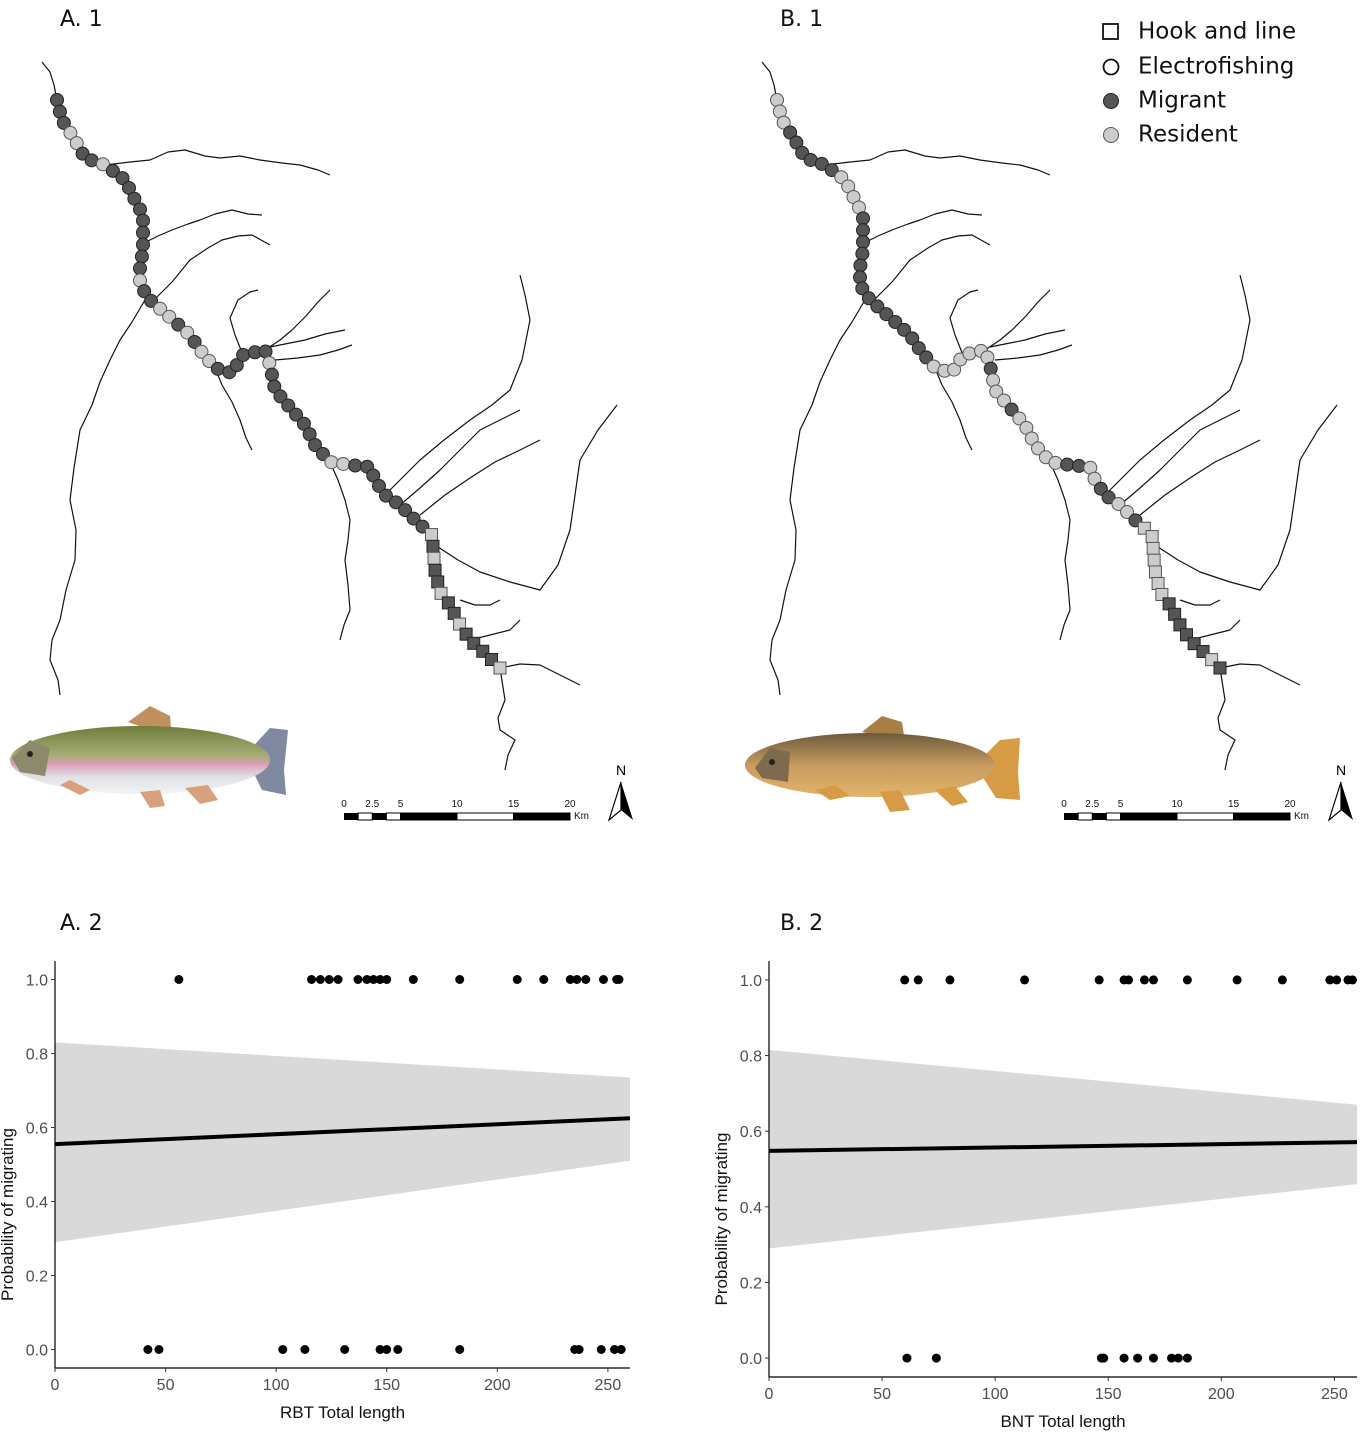 This screenshot has height=1433, width=1361. What do you see at coordinates (81, 19) in the screenshot?
I see `panel-label: A. 1` at bounding box center [81, 19].